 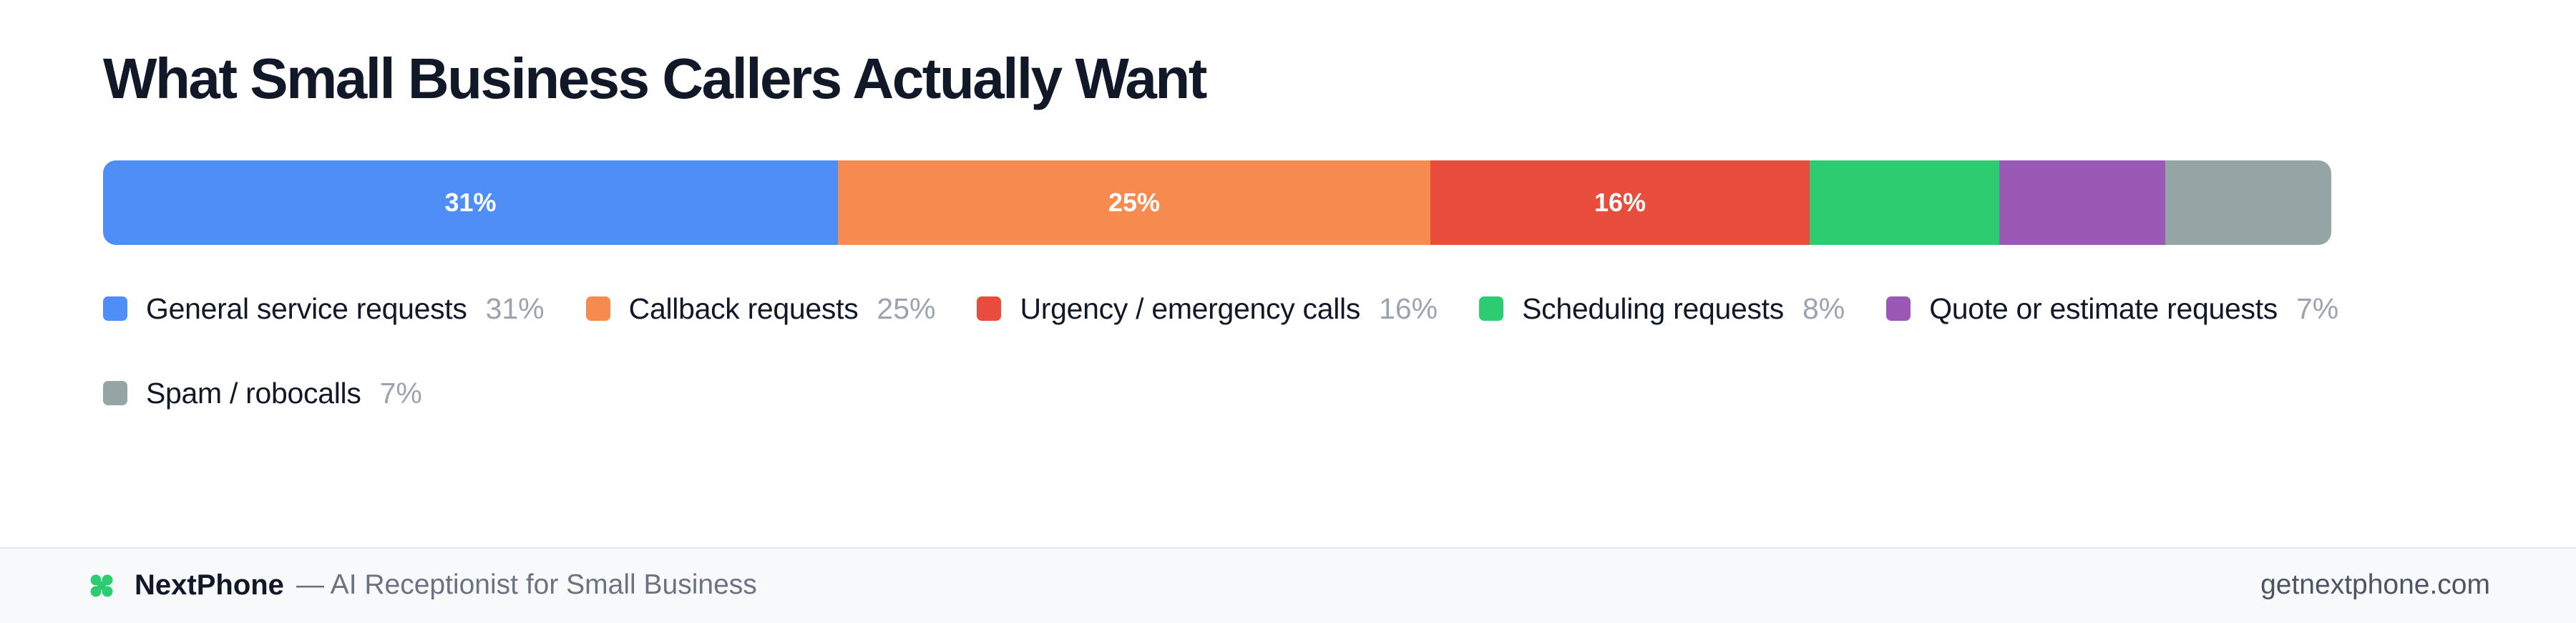 I want to click on legend-value: 31%, so click(x=515, y=308).